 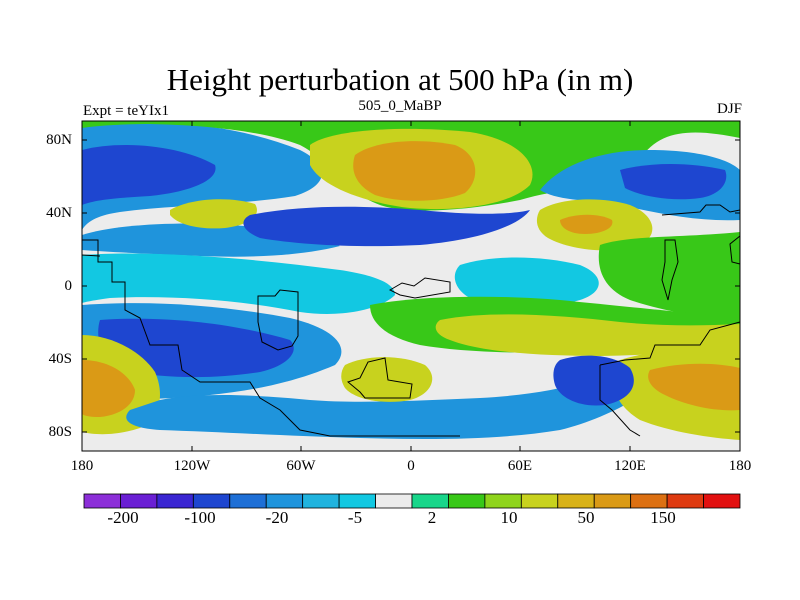 I want to click on colorbar-label-4: -5, so click(x=355, y=517).